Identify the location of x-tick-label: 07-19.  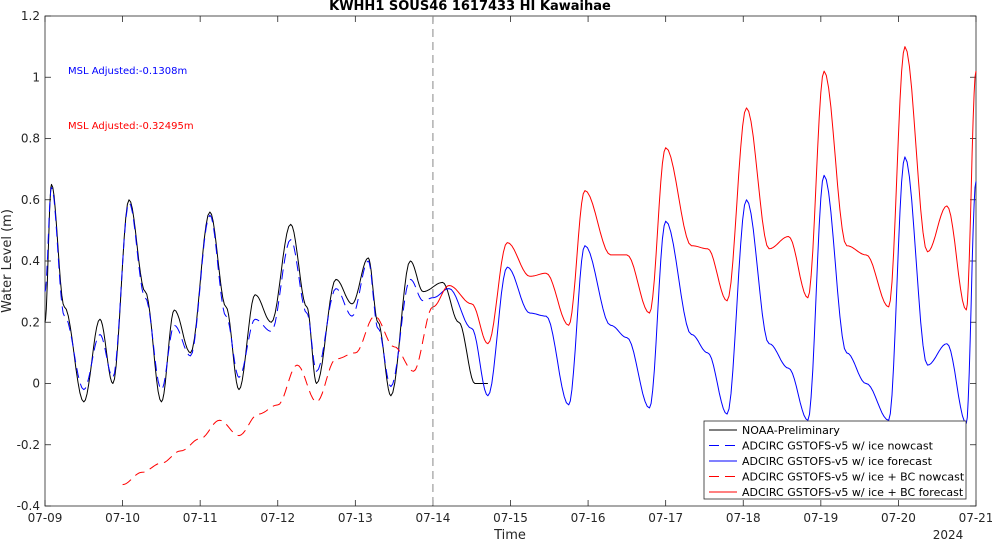
(820, 518).